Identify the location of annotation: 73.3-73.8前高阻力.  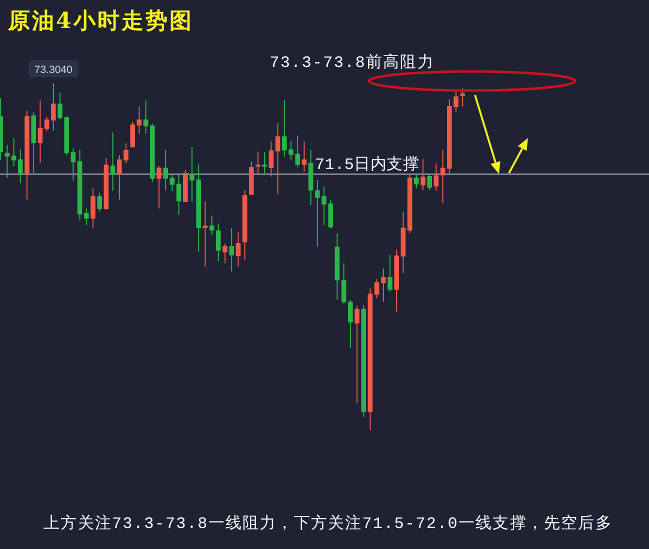
(352, 63).